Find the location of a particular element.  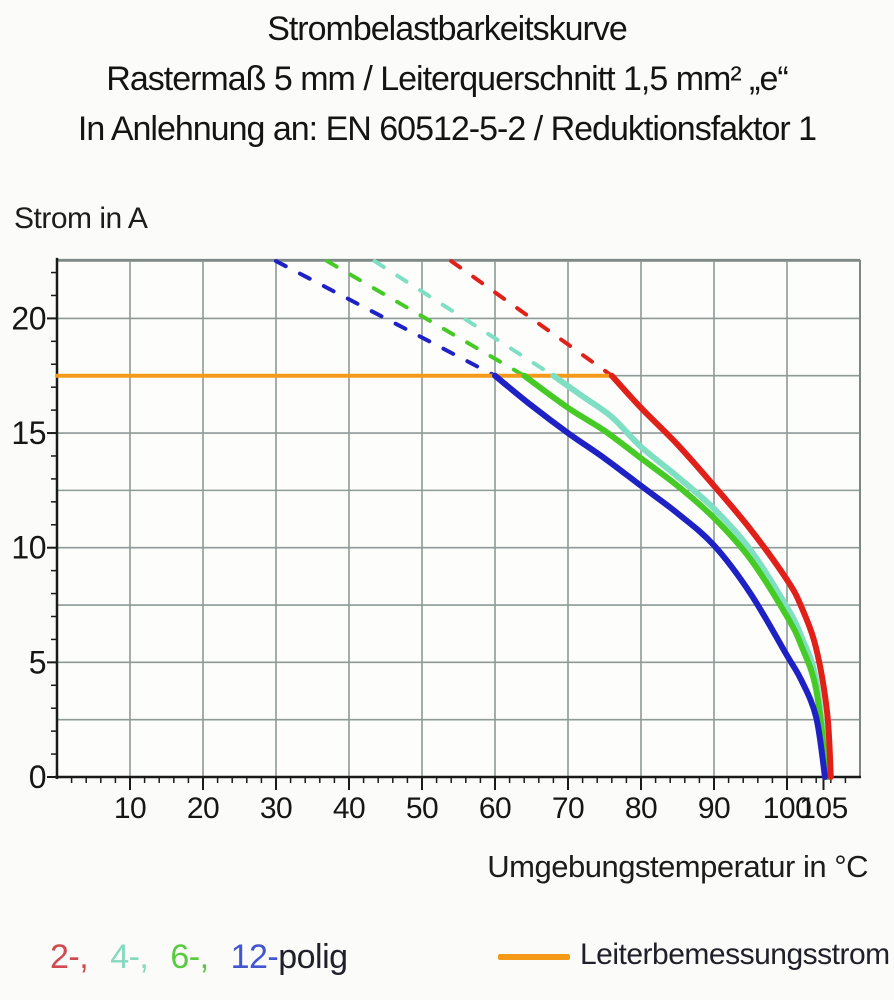

legend-4-polig: 4-, is located at coordinates (129, 957).